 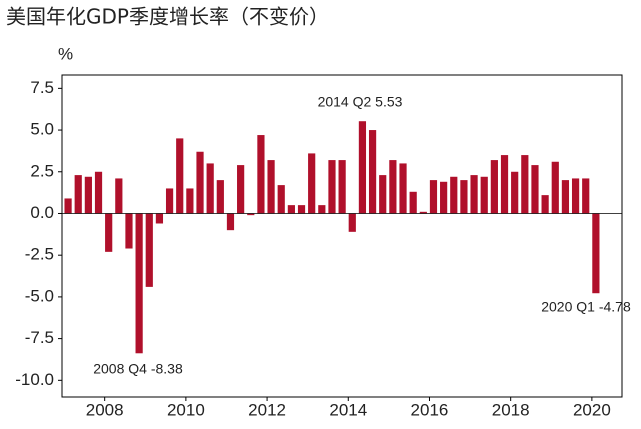 What do you see at coordinates (39, 295) in the screenshot?
I see `y-tick-label: -5.0` at bounding box center [39, 295].